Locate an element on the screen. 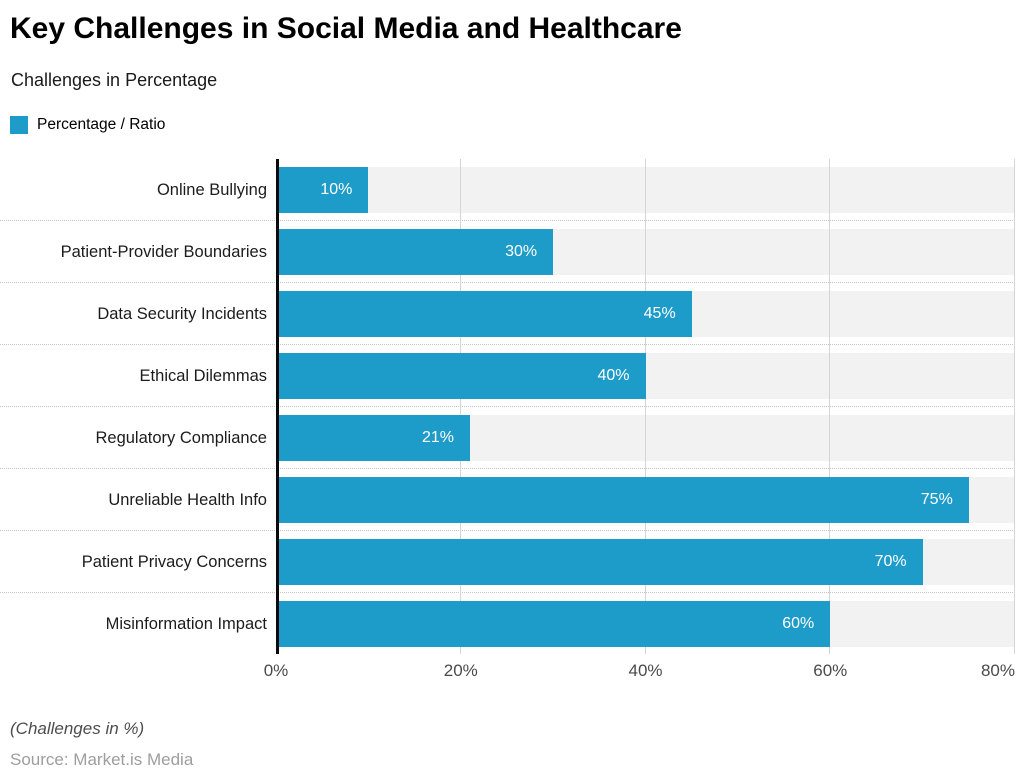  bar-track: 40% is located at coordinates (645, 375).